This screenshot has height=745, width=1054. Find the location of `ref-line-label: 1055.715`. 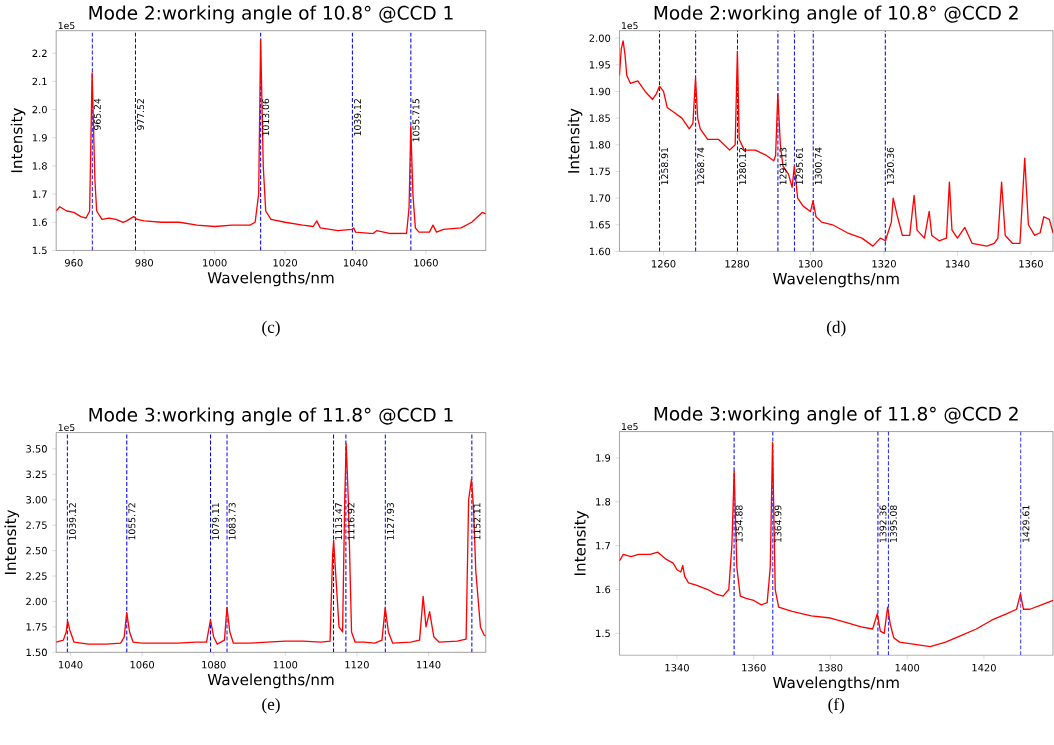

ref-line-label: 1055.715 is located at coordinates (416, 120).